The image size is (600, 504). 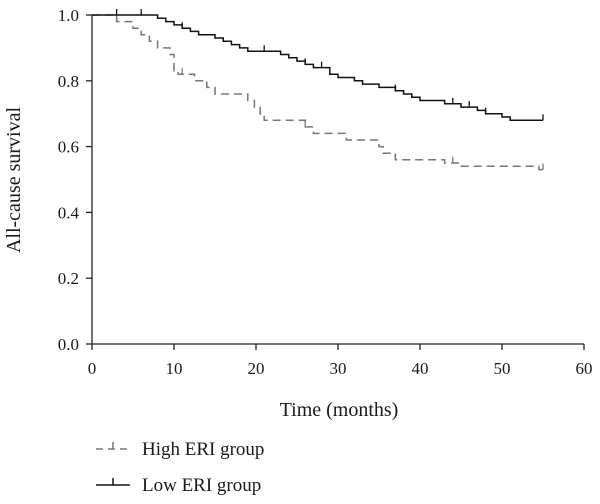 I want to click on y-tick-label: 0.2, so click(x=68, y=278).